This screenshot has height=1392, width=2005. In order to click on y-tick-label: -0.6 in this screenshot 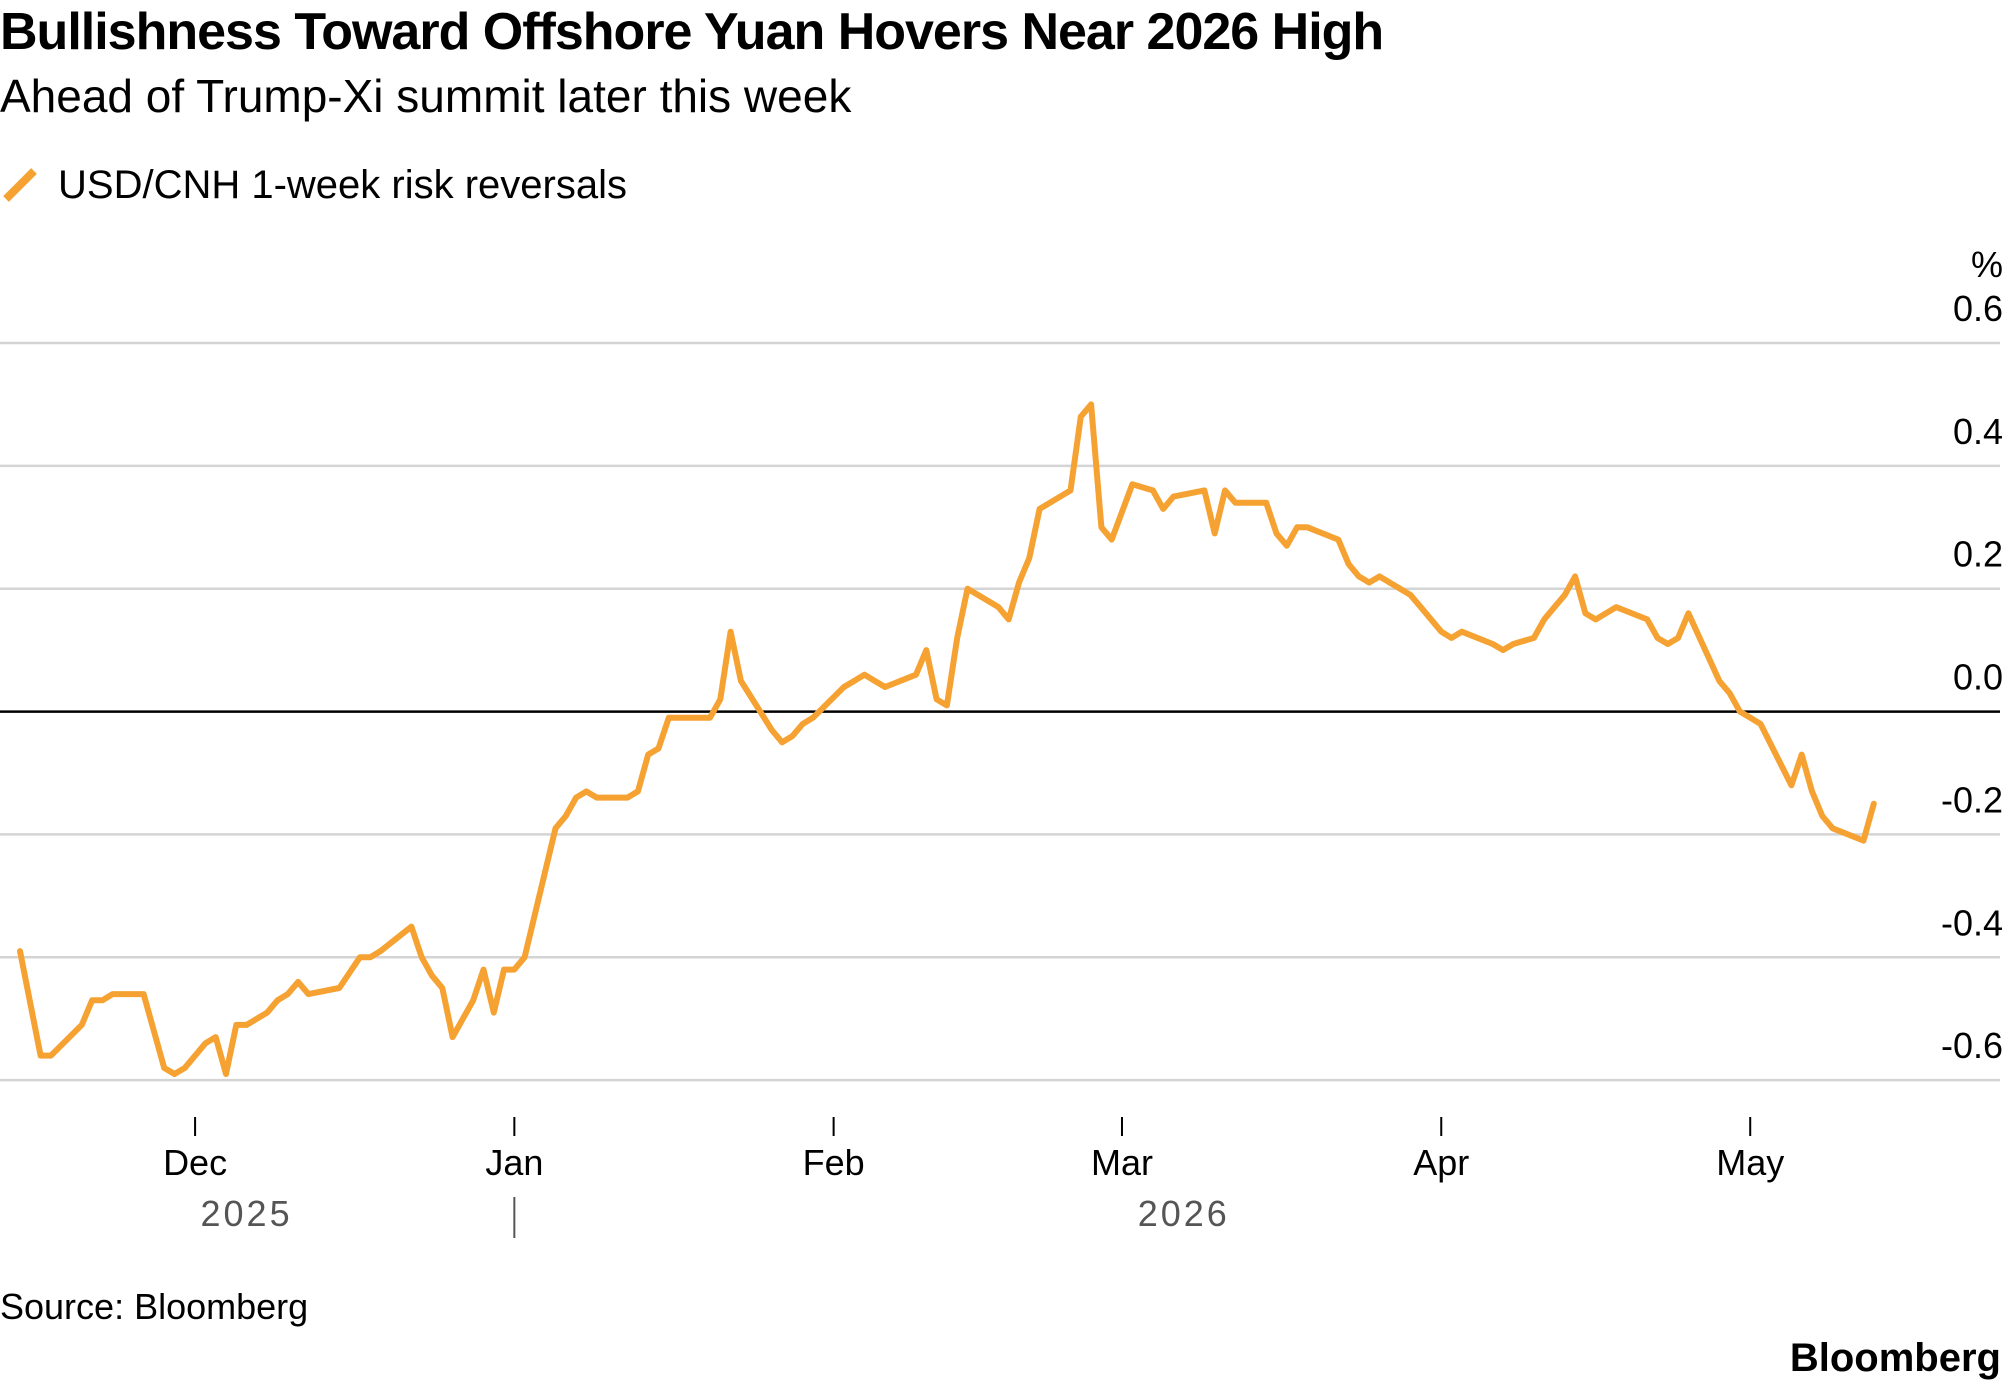, I will do `click(1972, 1045)`.